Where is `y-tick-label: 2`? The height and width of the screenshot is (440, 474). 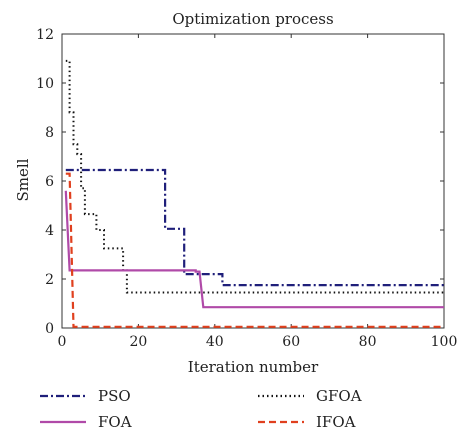
y-tick-label: 2 is located at coordinates (49, 280).